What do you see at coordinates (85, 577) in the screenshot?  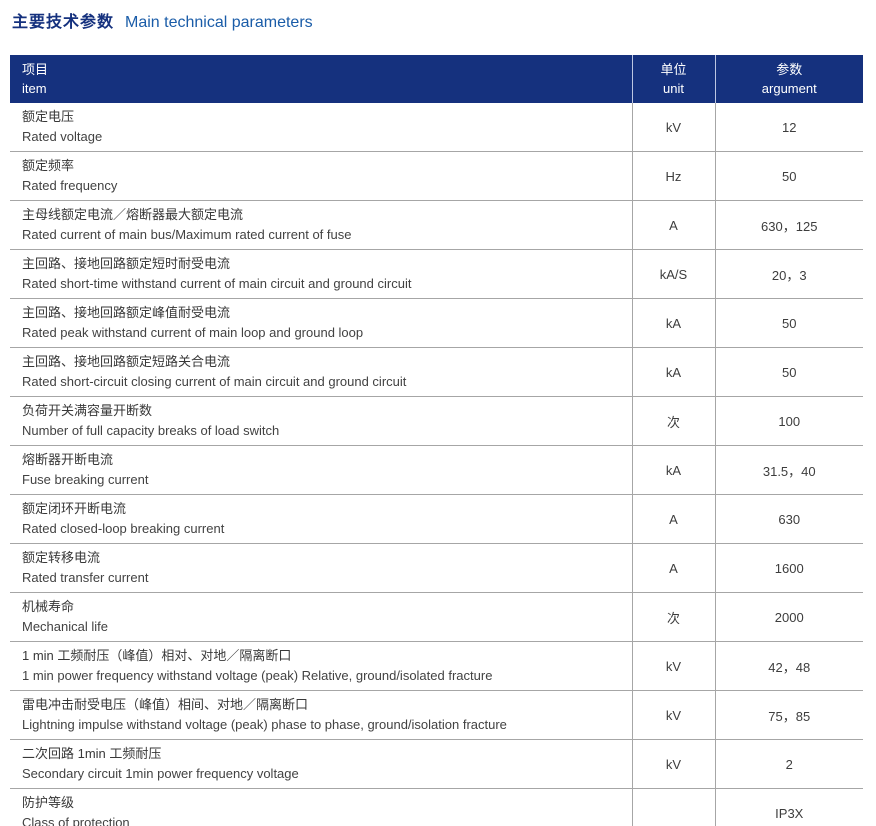 I see `item-label-en: Rated transfer current` at bounding box center [85, 577].